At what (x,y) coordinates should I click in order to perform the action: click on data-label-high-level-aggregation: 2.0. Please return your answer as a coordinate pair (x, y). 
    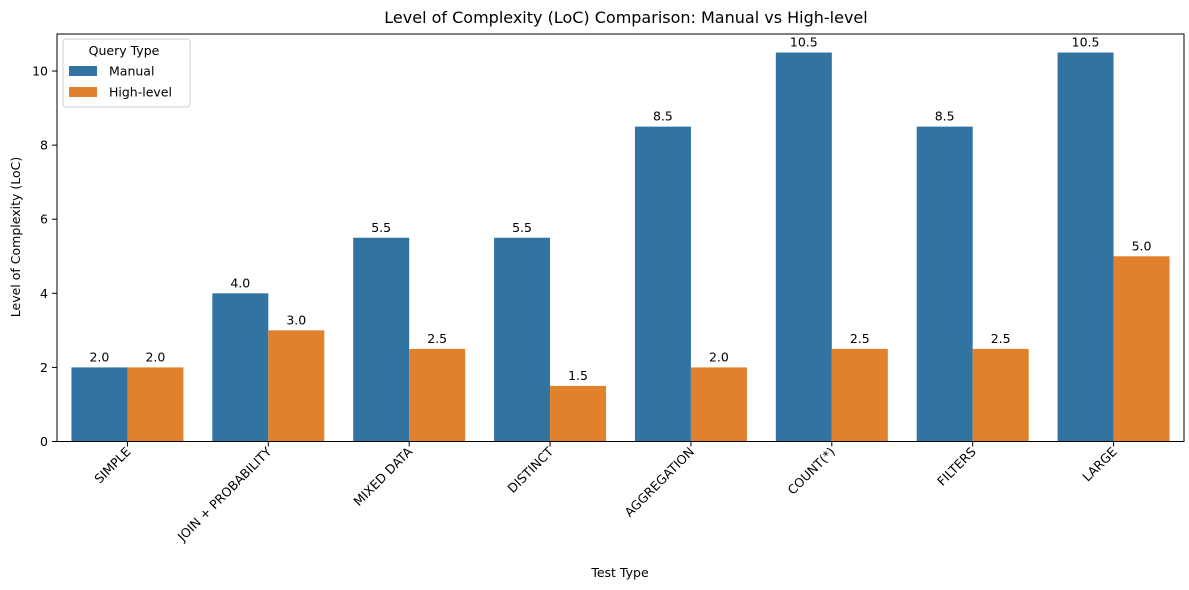
    Looking at the image, I should click on (719, 356).